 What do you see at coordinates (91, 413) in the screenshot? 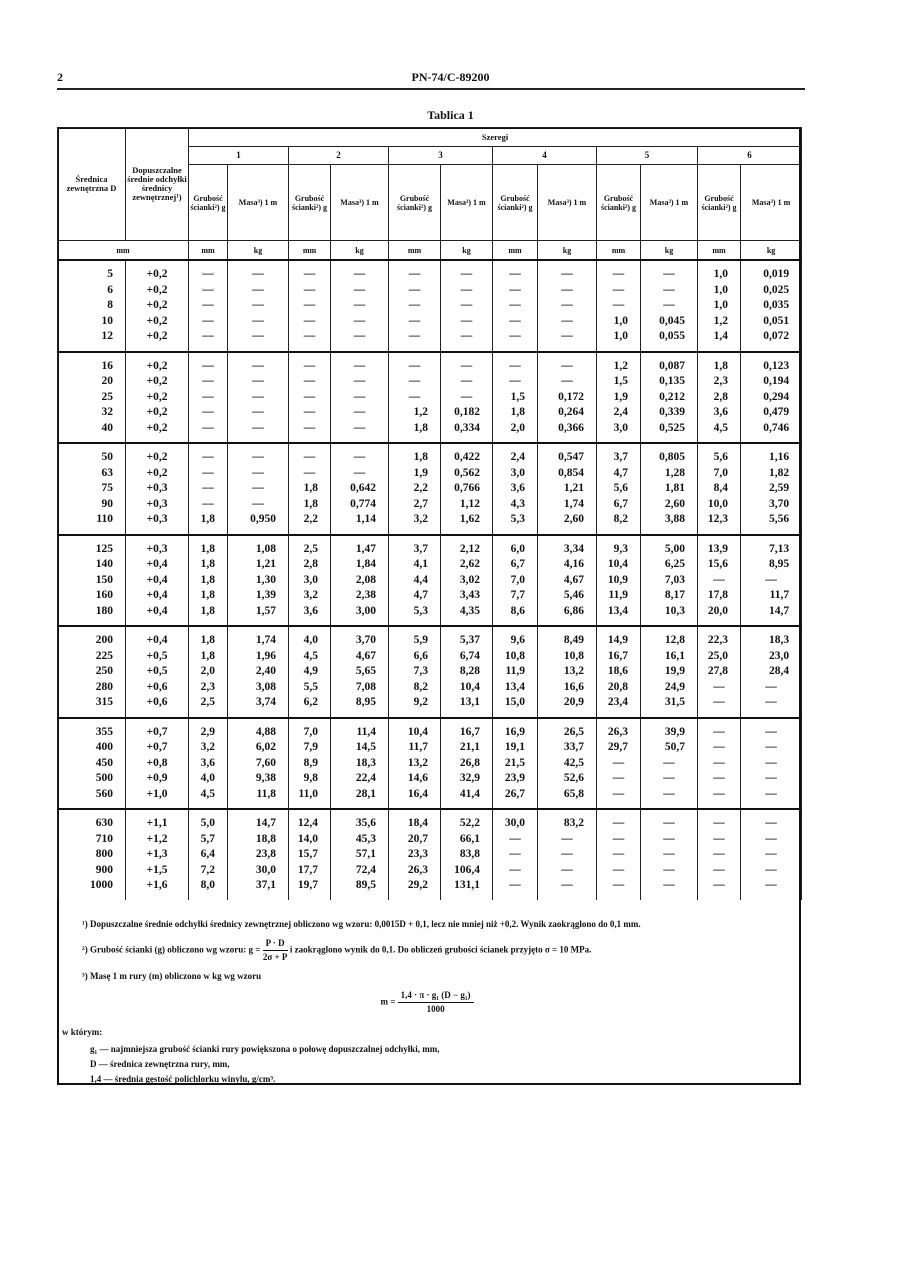
I see `diameter-cell: 32` at bounding box center [91, 413].